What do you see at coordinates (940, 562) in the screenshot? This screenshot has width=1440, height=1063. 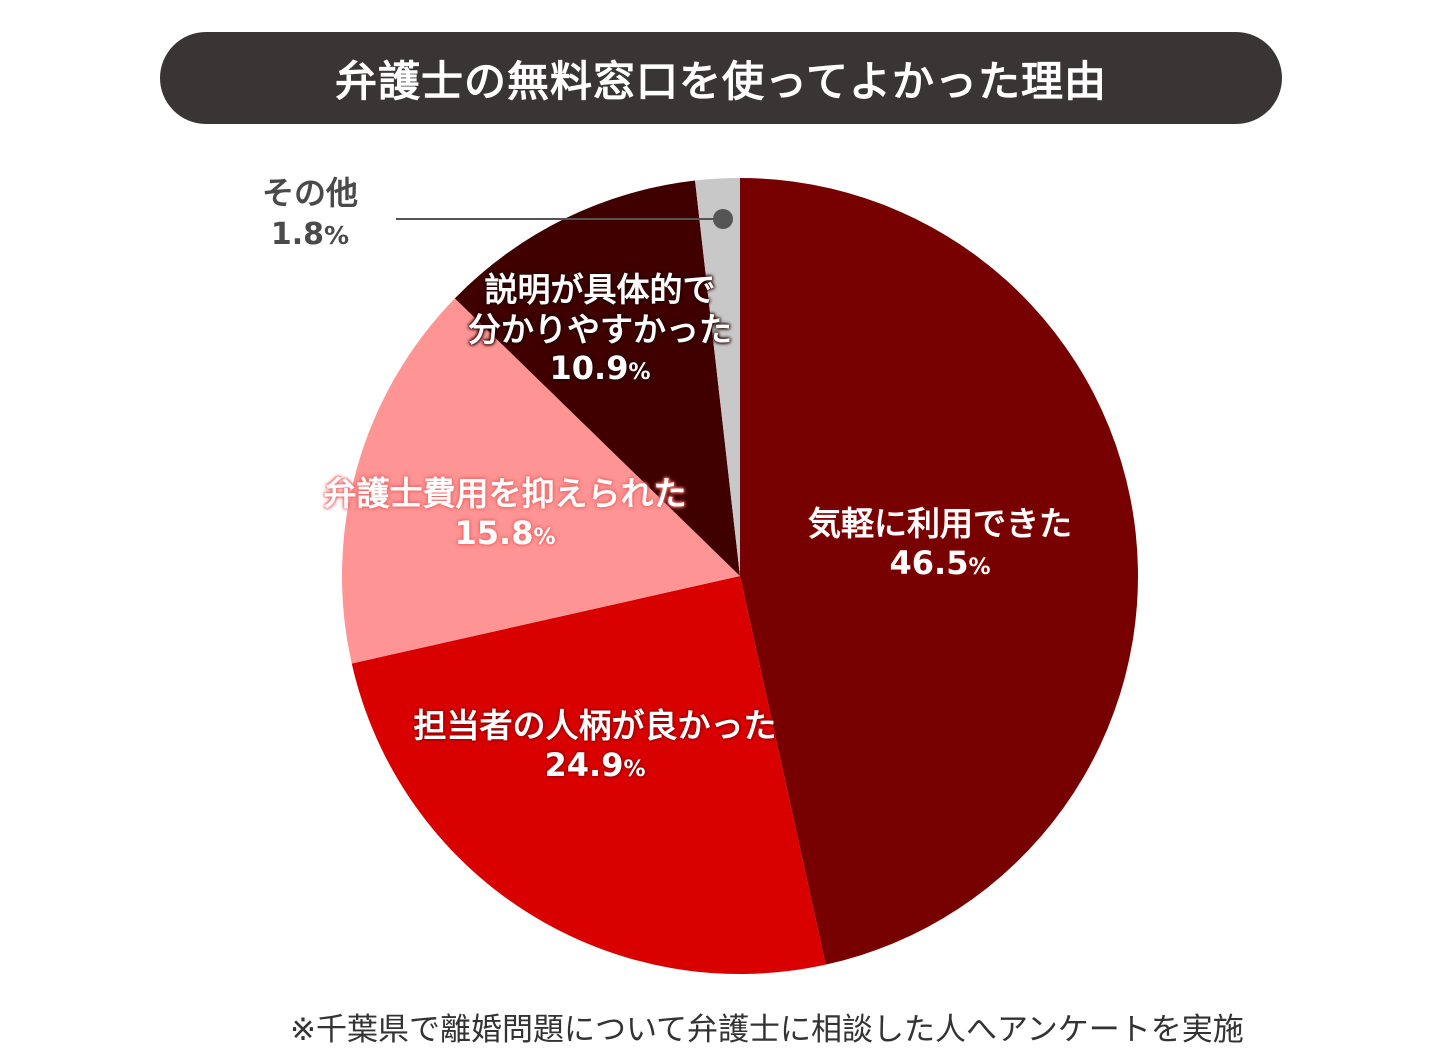 I see `slice-percent: 46.5%` at bounding box center [940, 562].